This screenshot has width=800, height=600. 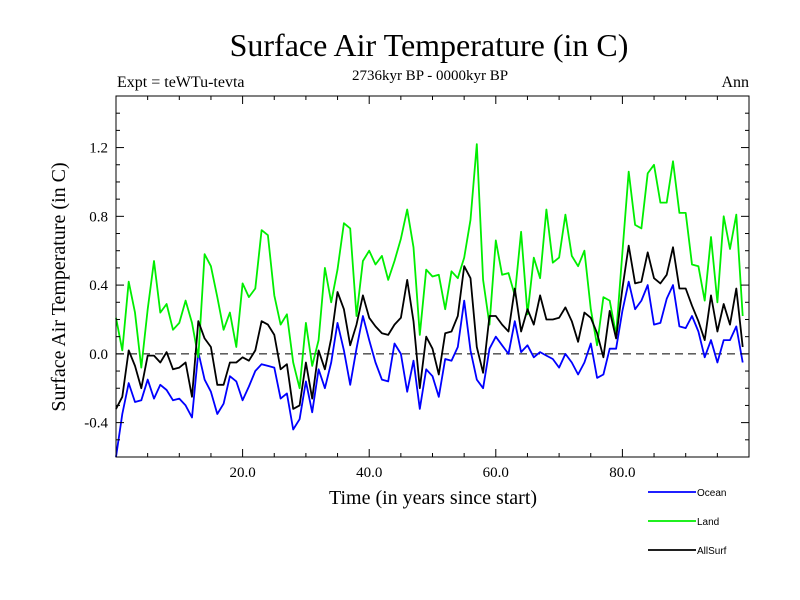 I want to click on y-tick-label: -0.4, so click(x=96, y=424).